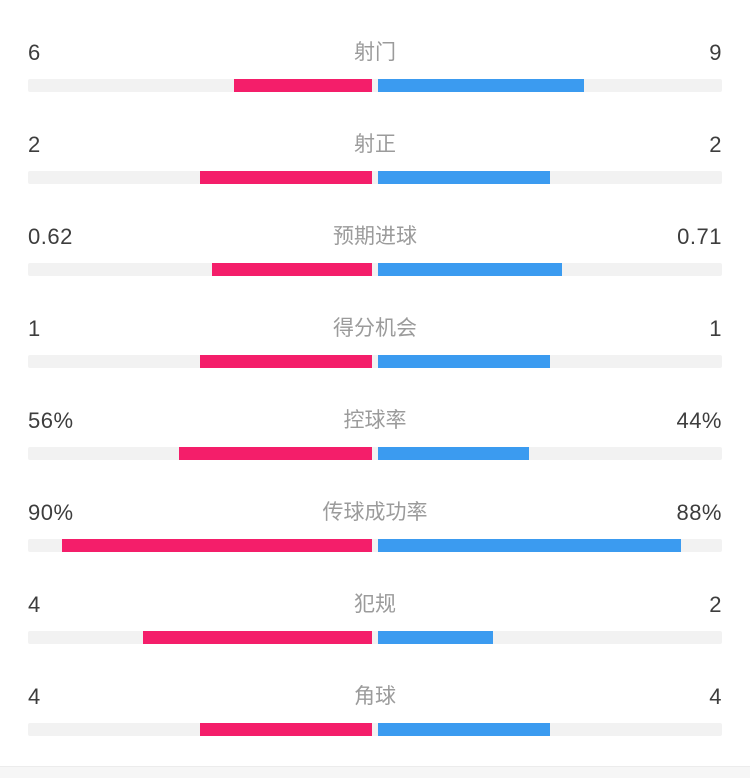  I want to click on stat-row-header: 2 射正 2, so click(375, 145).